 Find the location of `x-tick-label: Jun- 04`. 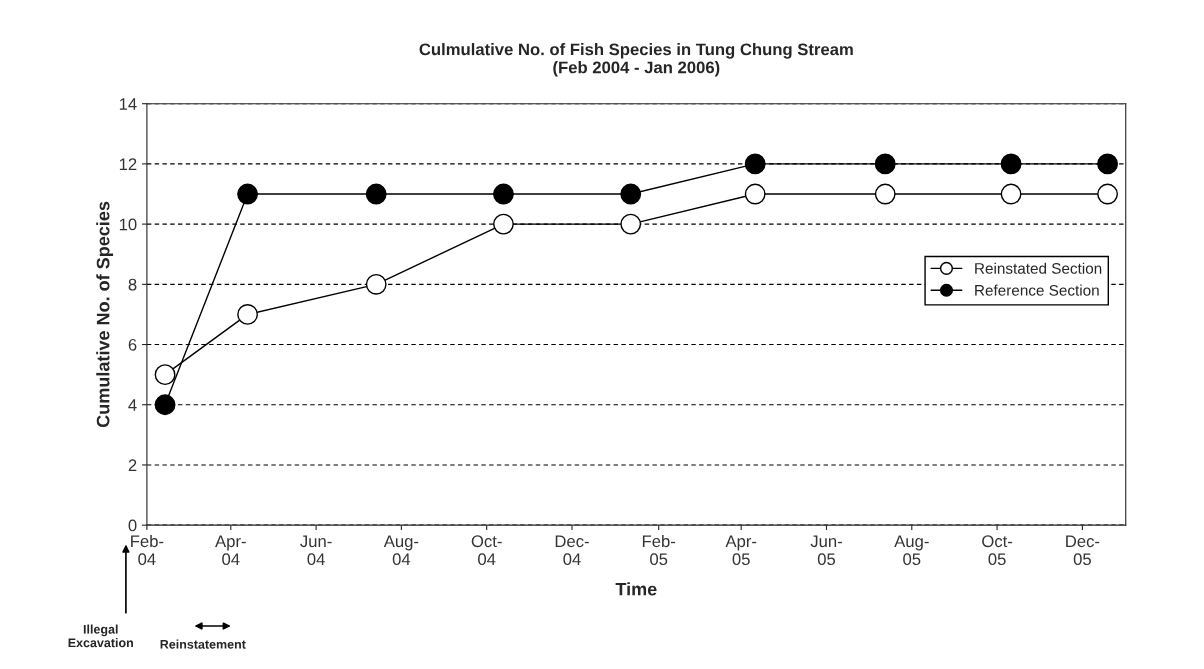

x-tick-label: Jun- 04 is located at coordinates (316, 550).